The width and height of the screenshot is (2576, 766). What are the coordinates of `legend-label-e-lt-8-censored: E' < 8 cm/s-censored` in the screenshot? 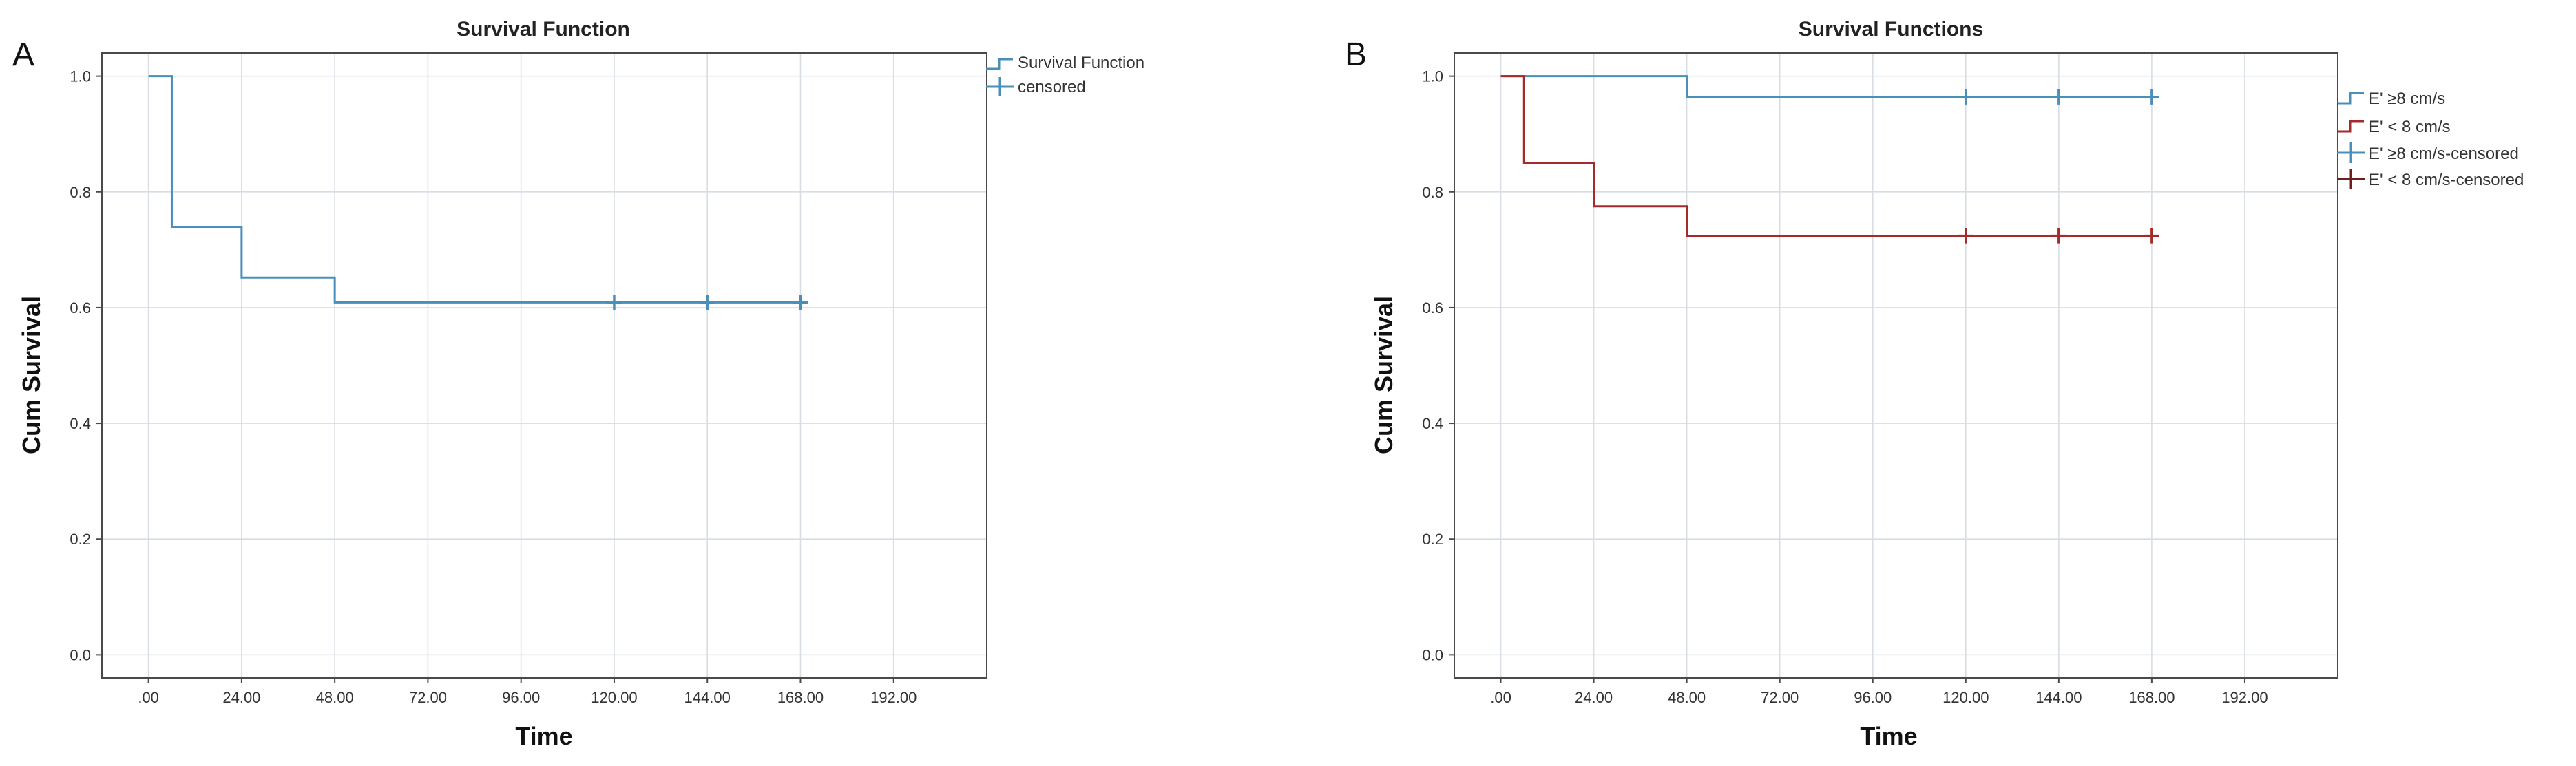 It's located at (2446, 180).